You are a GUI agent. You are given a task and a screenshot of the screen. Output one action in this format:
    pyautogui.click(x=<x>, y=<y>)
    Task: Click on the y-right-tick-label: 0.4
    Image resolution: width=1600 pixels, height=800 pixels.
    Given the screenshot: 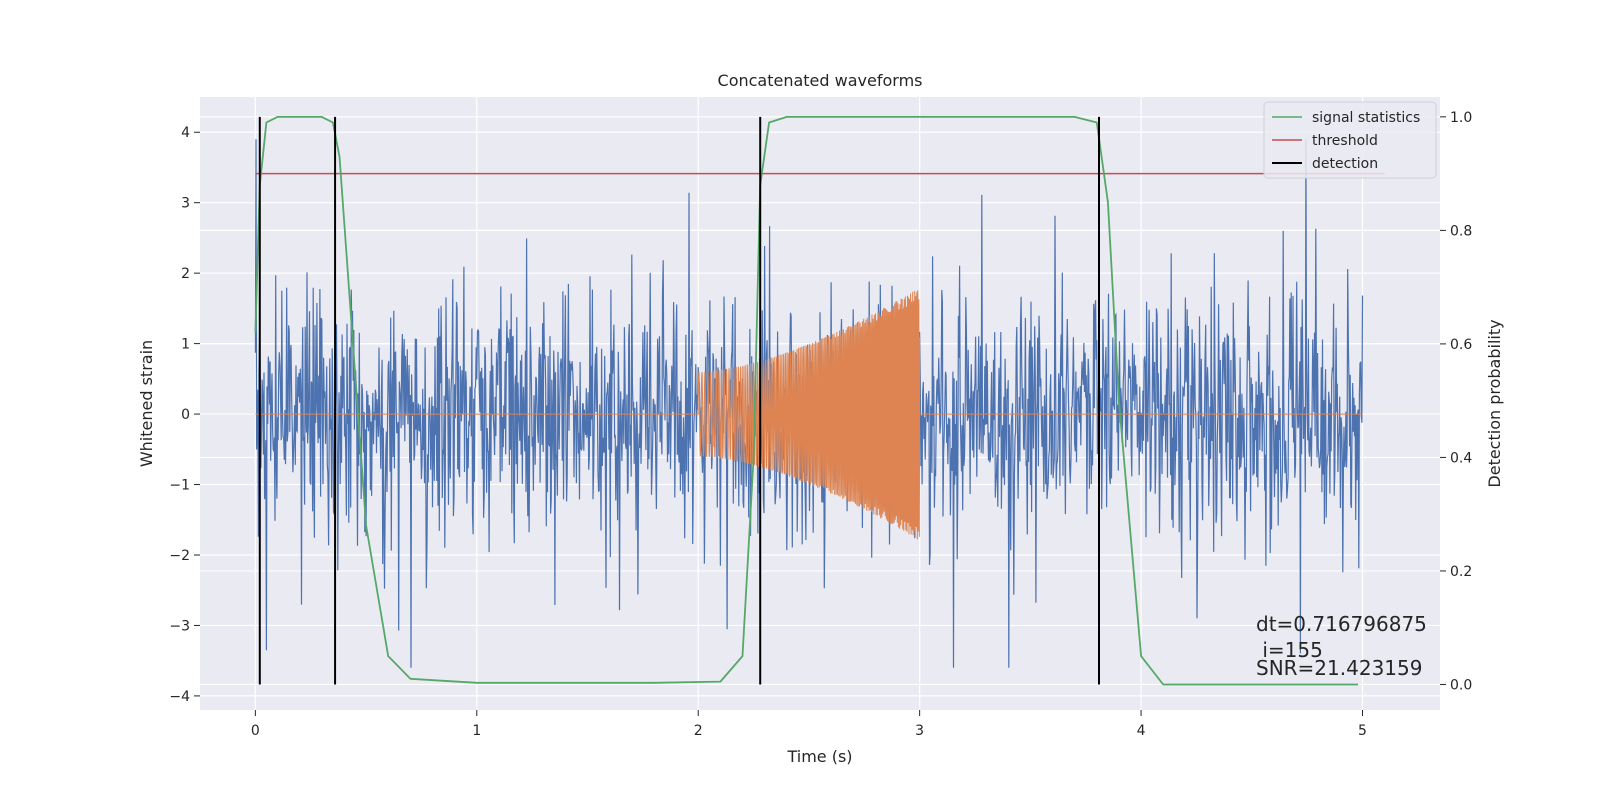 What is the action you would take?
    pyautogui.click(x=1461, y=458)
    